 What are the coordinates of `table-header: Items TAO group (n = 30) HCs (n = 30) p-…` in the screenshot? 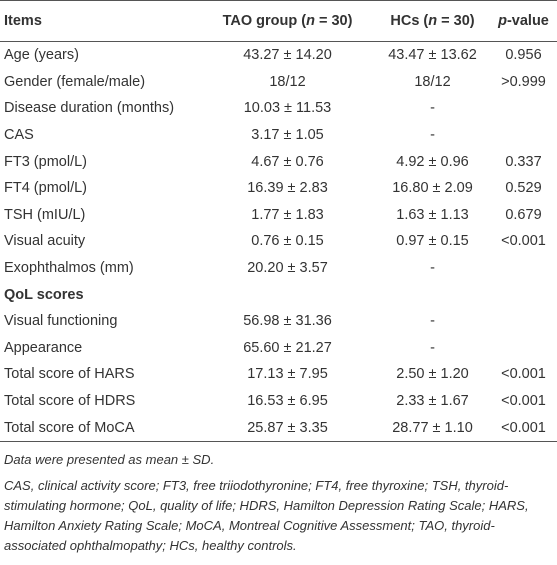 It's located at (278, 21).